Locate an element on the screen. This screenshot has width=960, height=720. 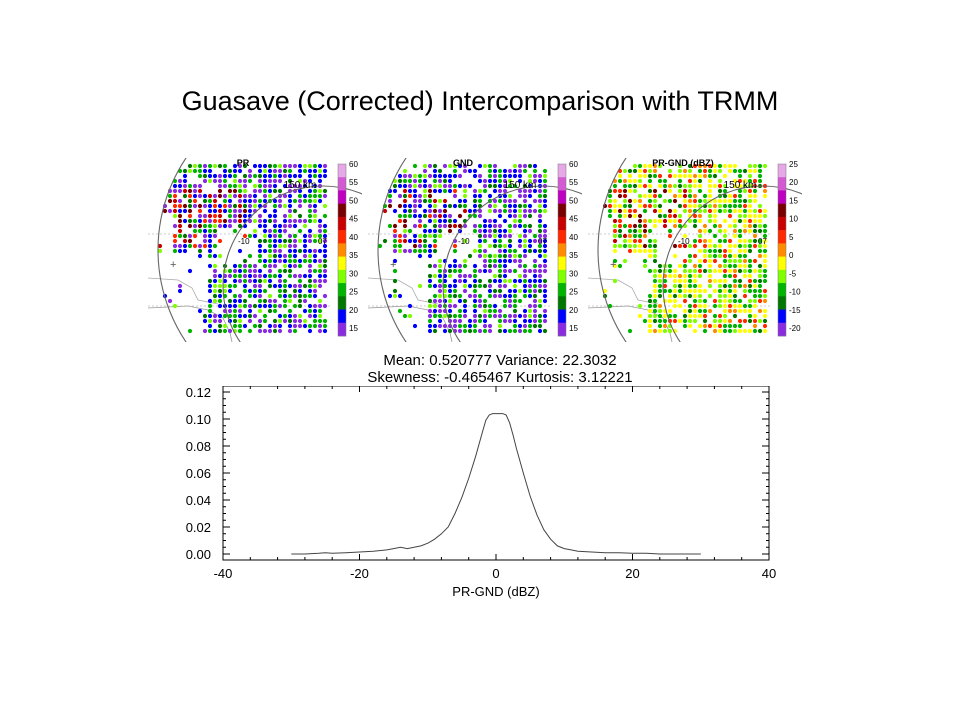
color-scale-label: 50 is located at coordinates (573, 200).